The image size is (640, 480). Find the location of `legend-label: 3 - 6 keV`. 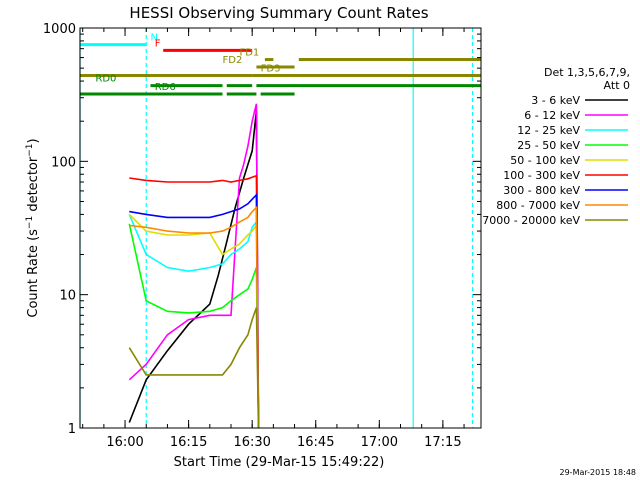

legend-label: 3 - 6 keV is located at coordinates (555, 100).